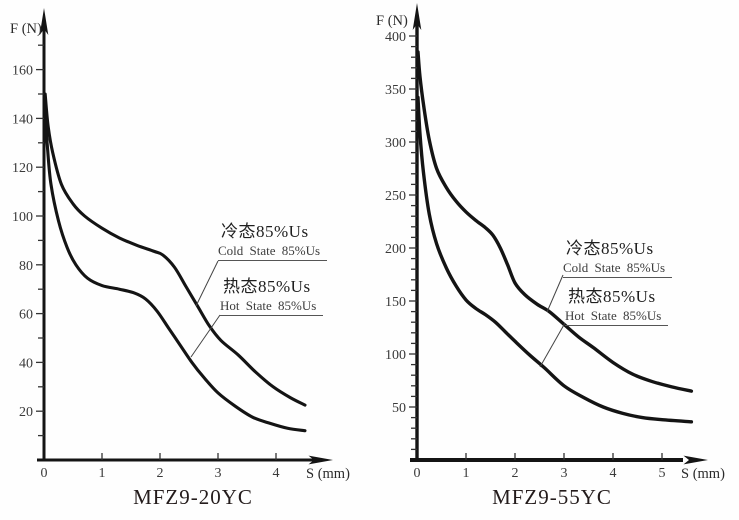 This screenshot has height=520, width=739. What do you see at coordinates (26, 412) in the screenshot?
I see `y-tick-label: 20` at bounding box center [26, 412].